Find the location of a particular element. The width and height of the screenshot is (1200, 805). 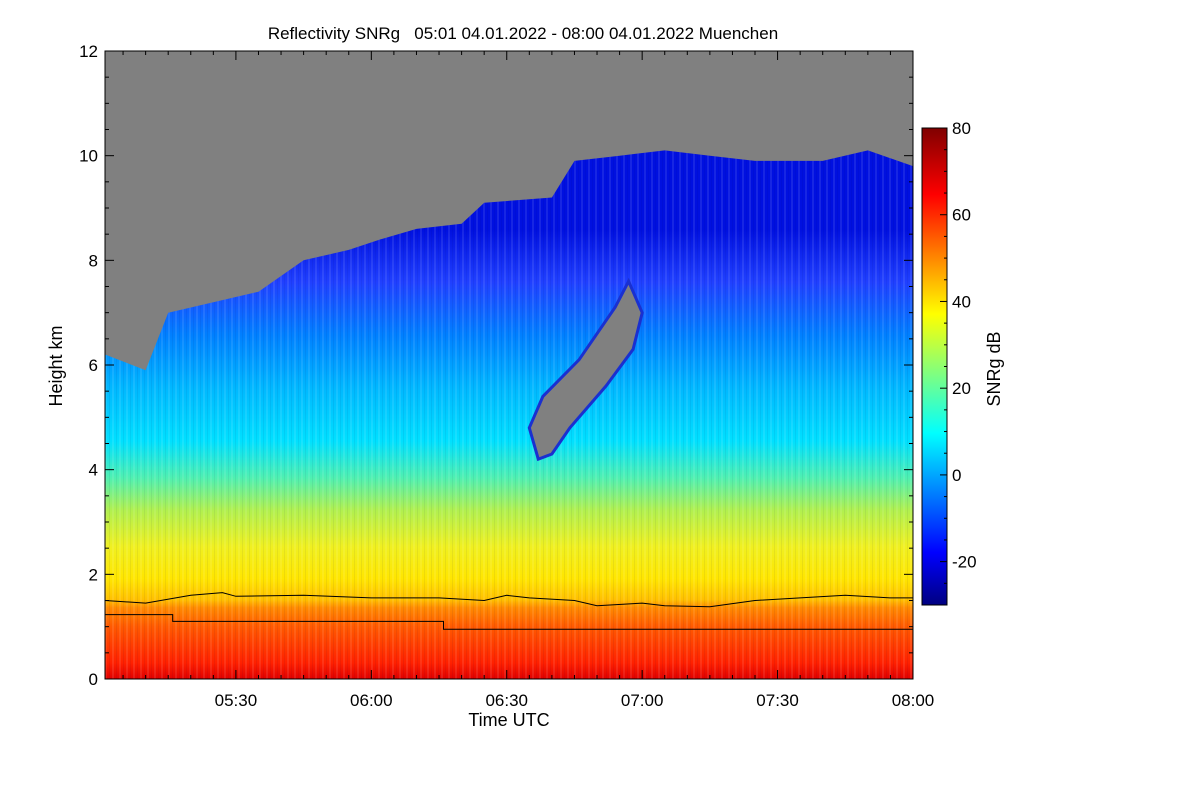

x-axis-label: Time UTC is located at coordinates (508, 720).